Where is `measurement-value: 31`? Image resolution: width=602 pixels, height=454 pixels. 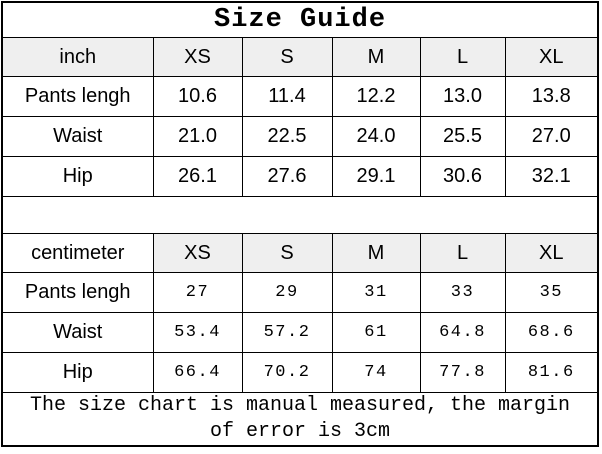 measurement-value: 31 is located at coordinates (376, 292).